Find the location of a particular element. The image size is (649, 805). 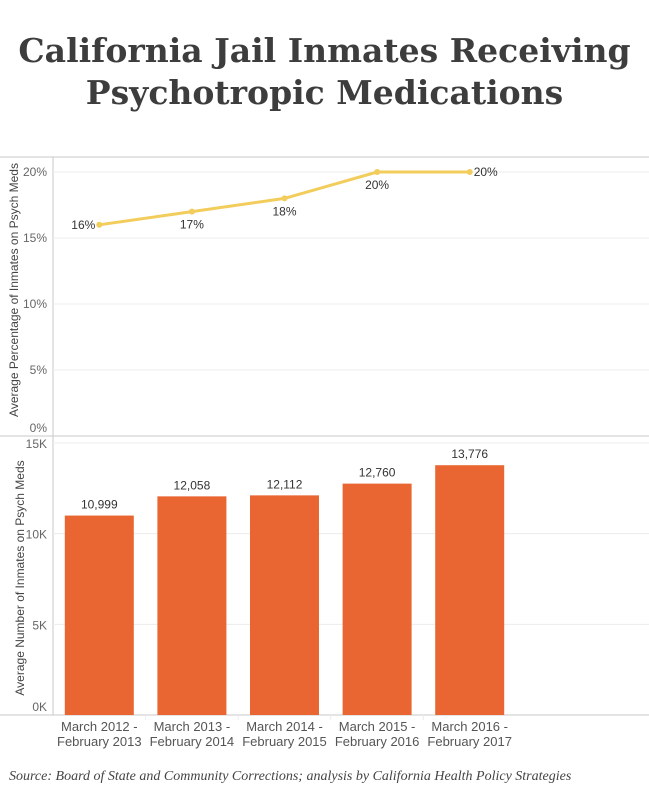

line-data-label: 17% is located at coordinates (192, 225).